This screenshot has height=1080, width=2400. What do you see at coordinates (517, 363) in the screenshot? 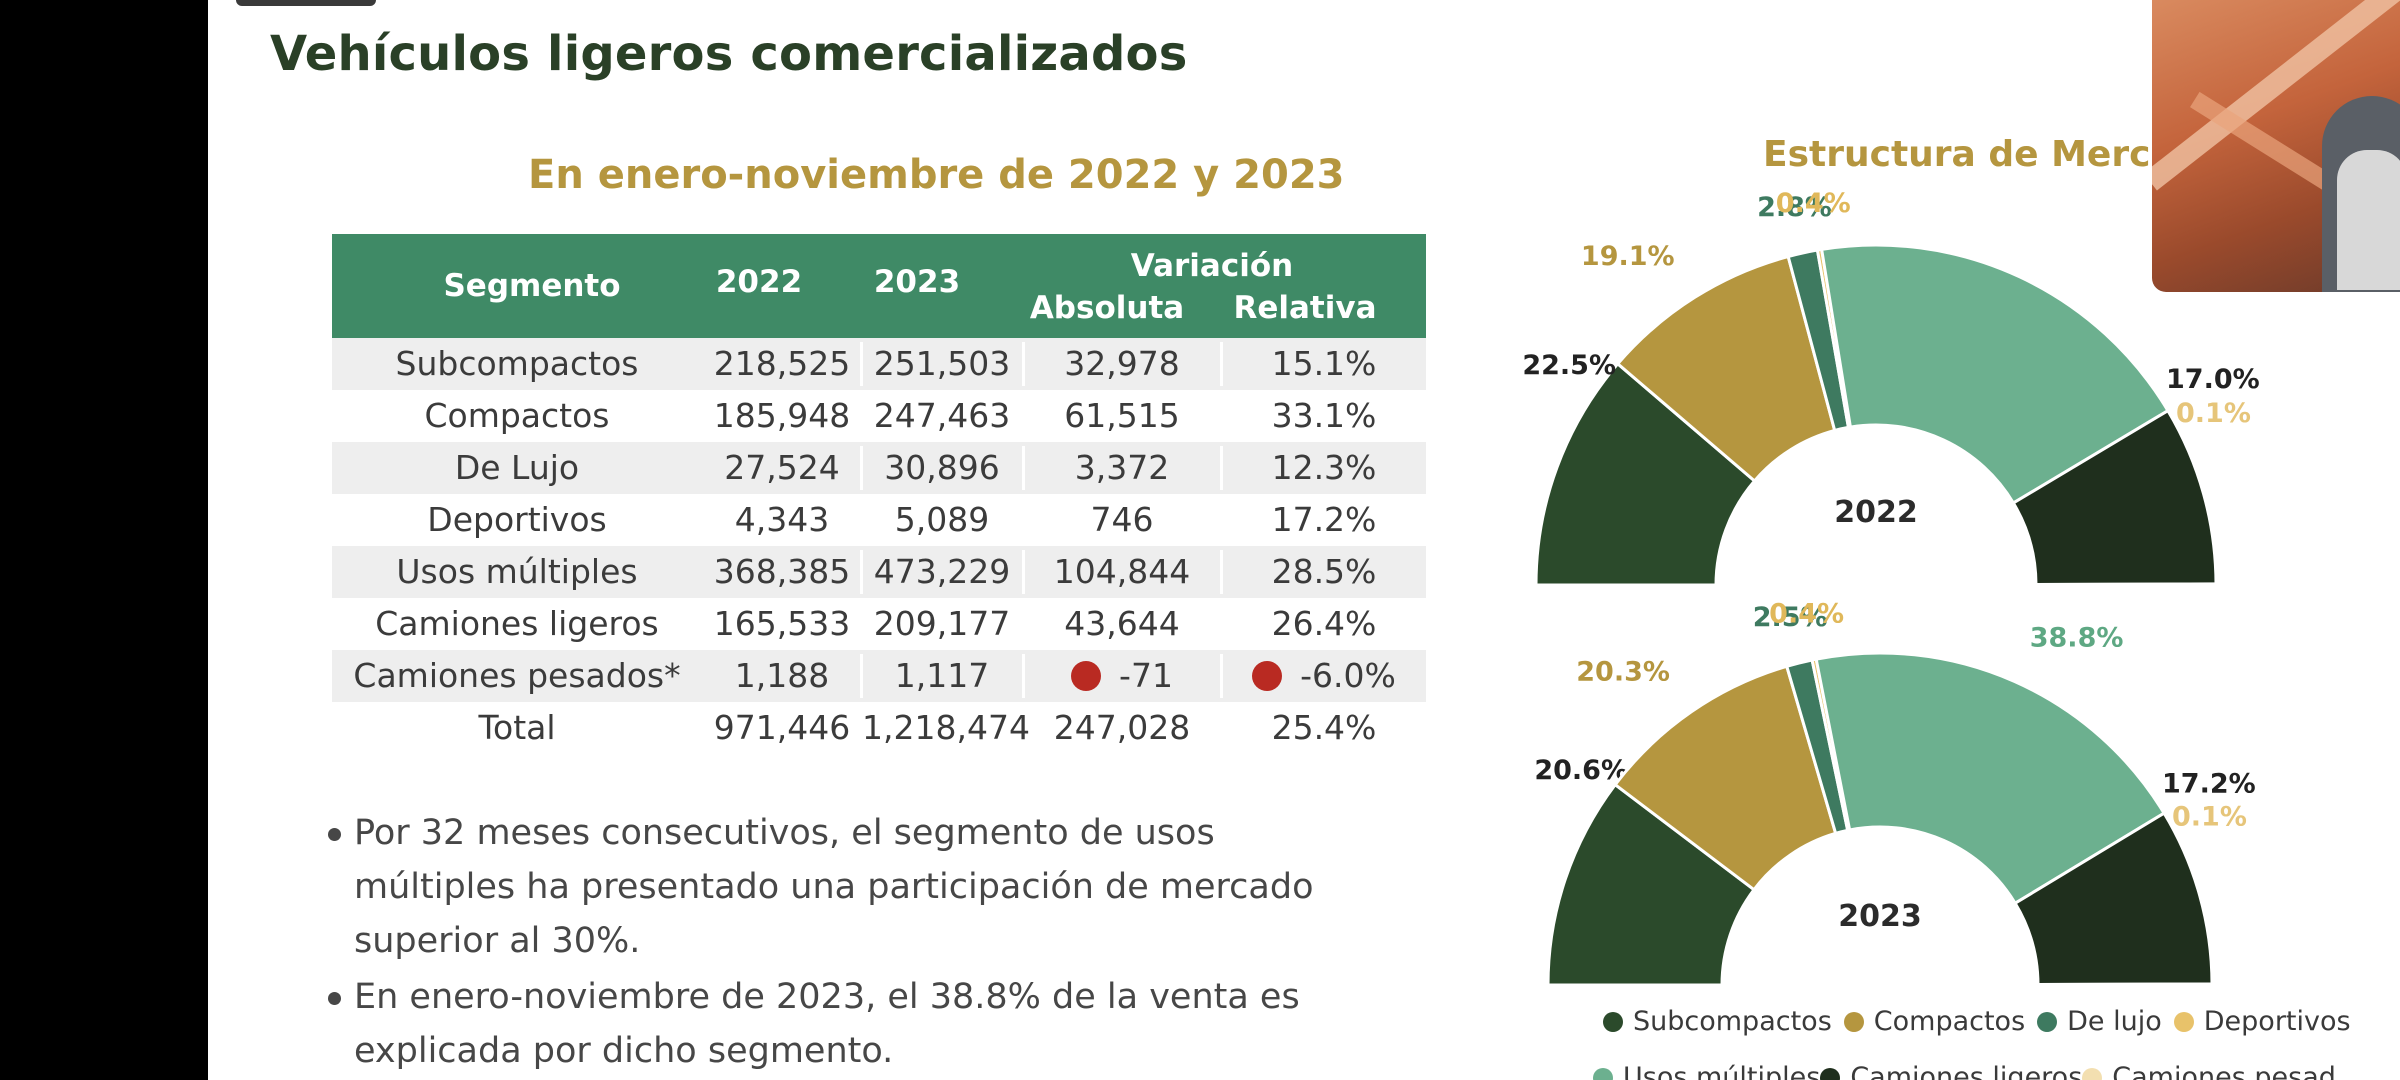
I see `cell-segmento: Subcompactos` at bounding box center [517, 363].